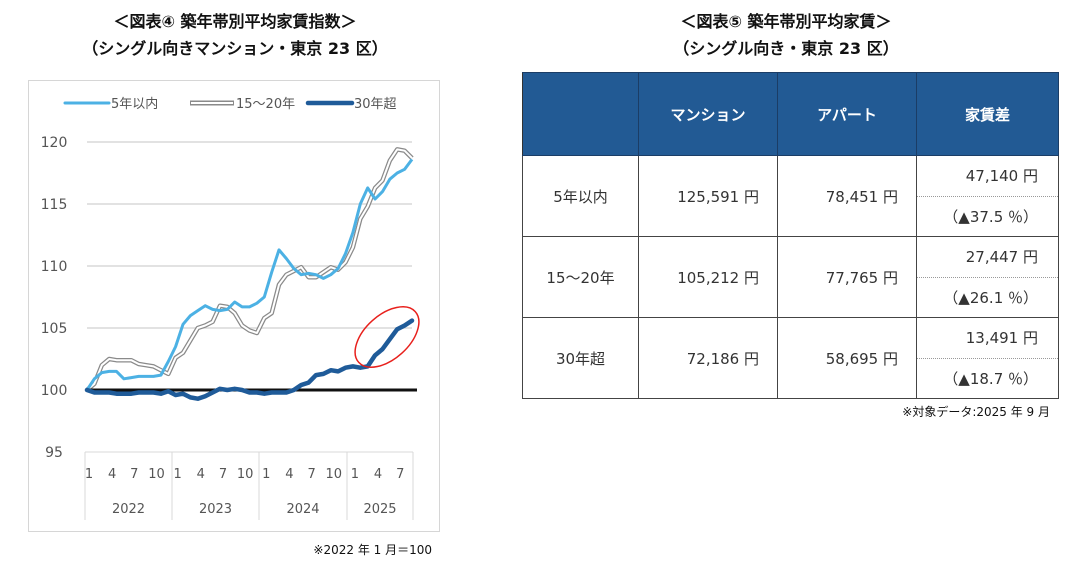  I want to click on mansion-rent: 105,212 円, so click(708, 277).